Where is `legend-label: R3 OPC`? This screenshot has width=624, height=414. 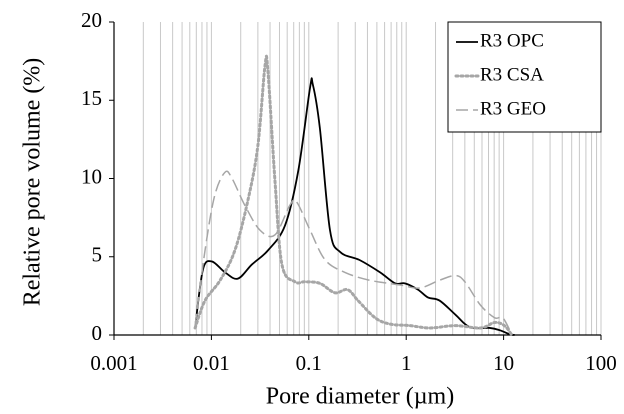
legend-label: R3 OPC is located at coordinates (512, 40).